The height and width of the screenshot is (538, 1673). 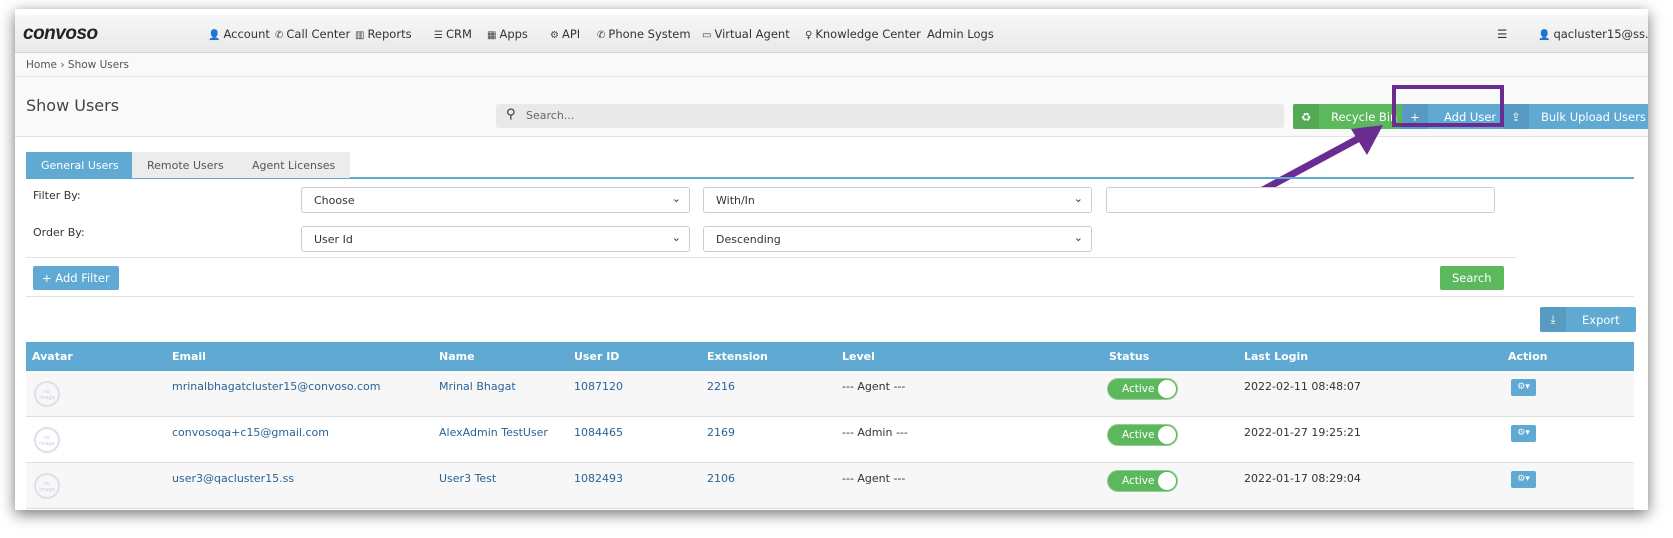 I want to click on column-header: Name, so click(x=457, y=356).